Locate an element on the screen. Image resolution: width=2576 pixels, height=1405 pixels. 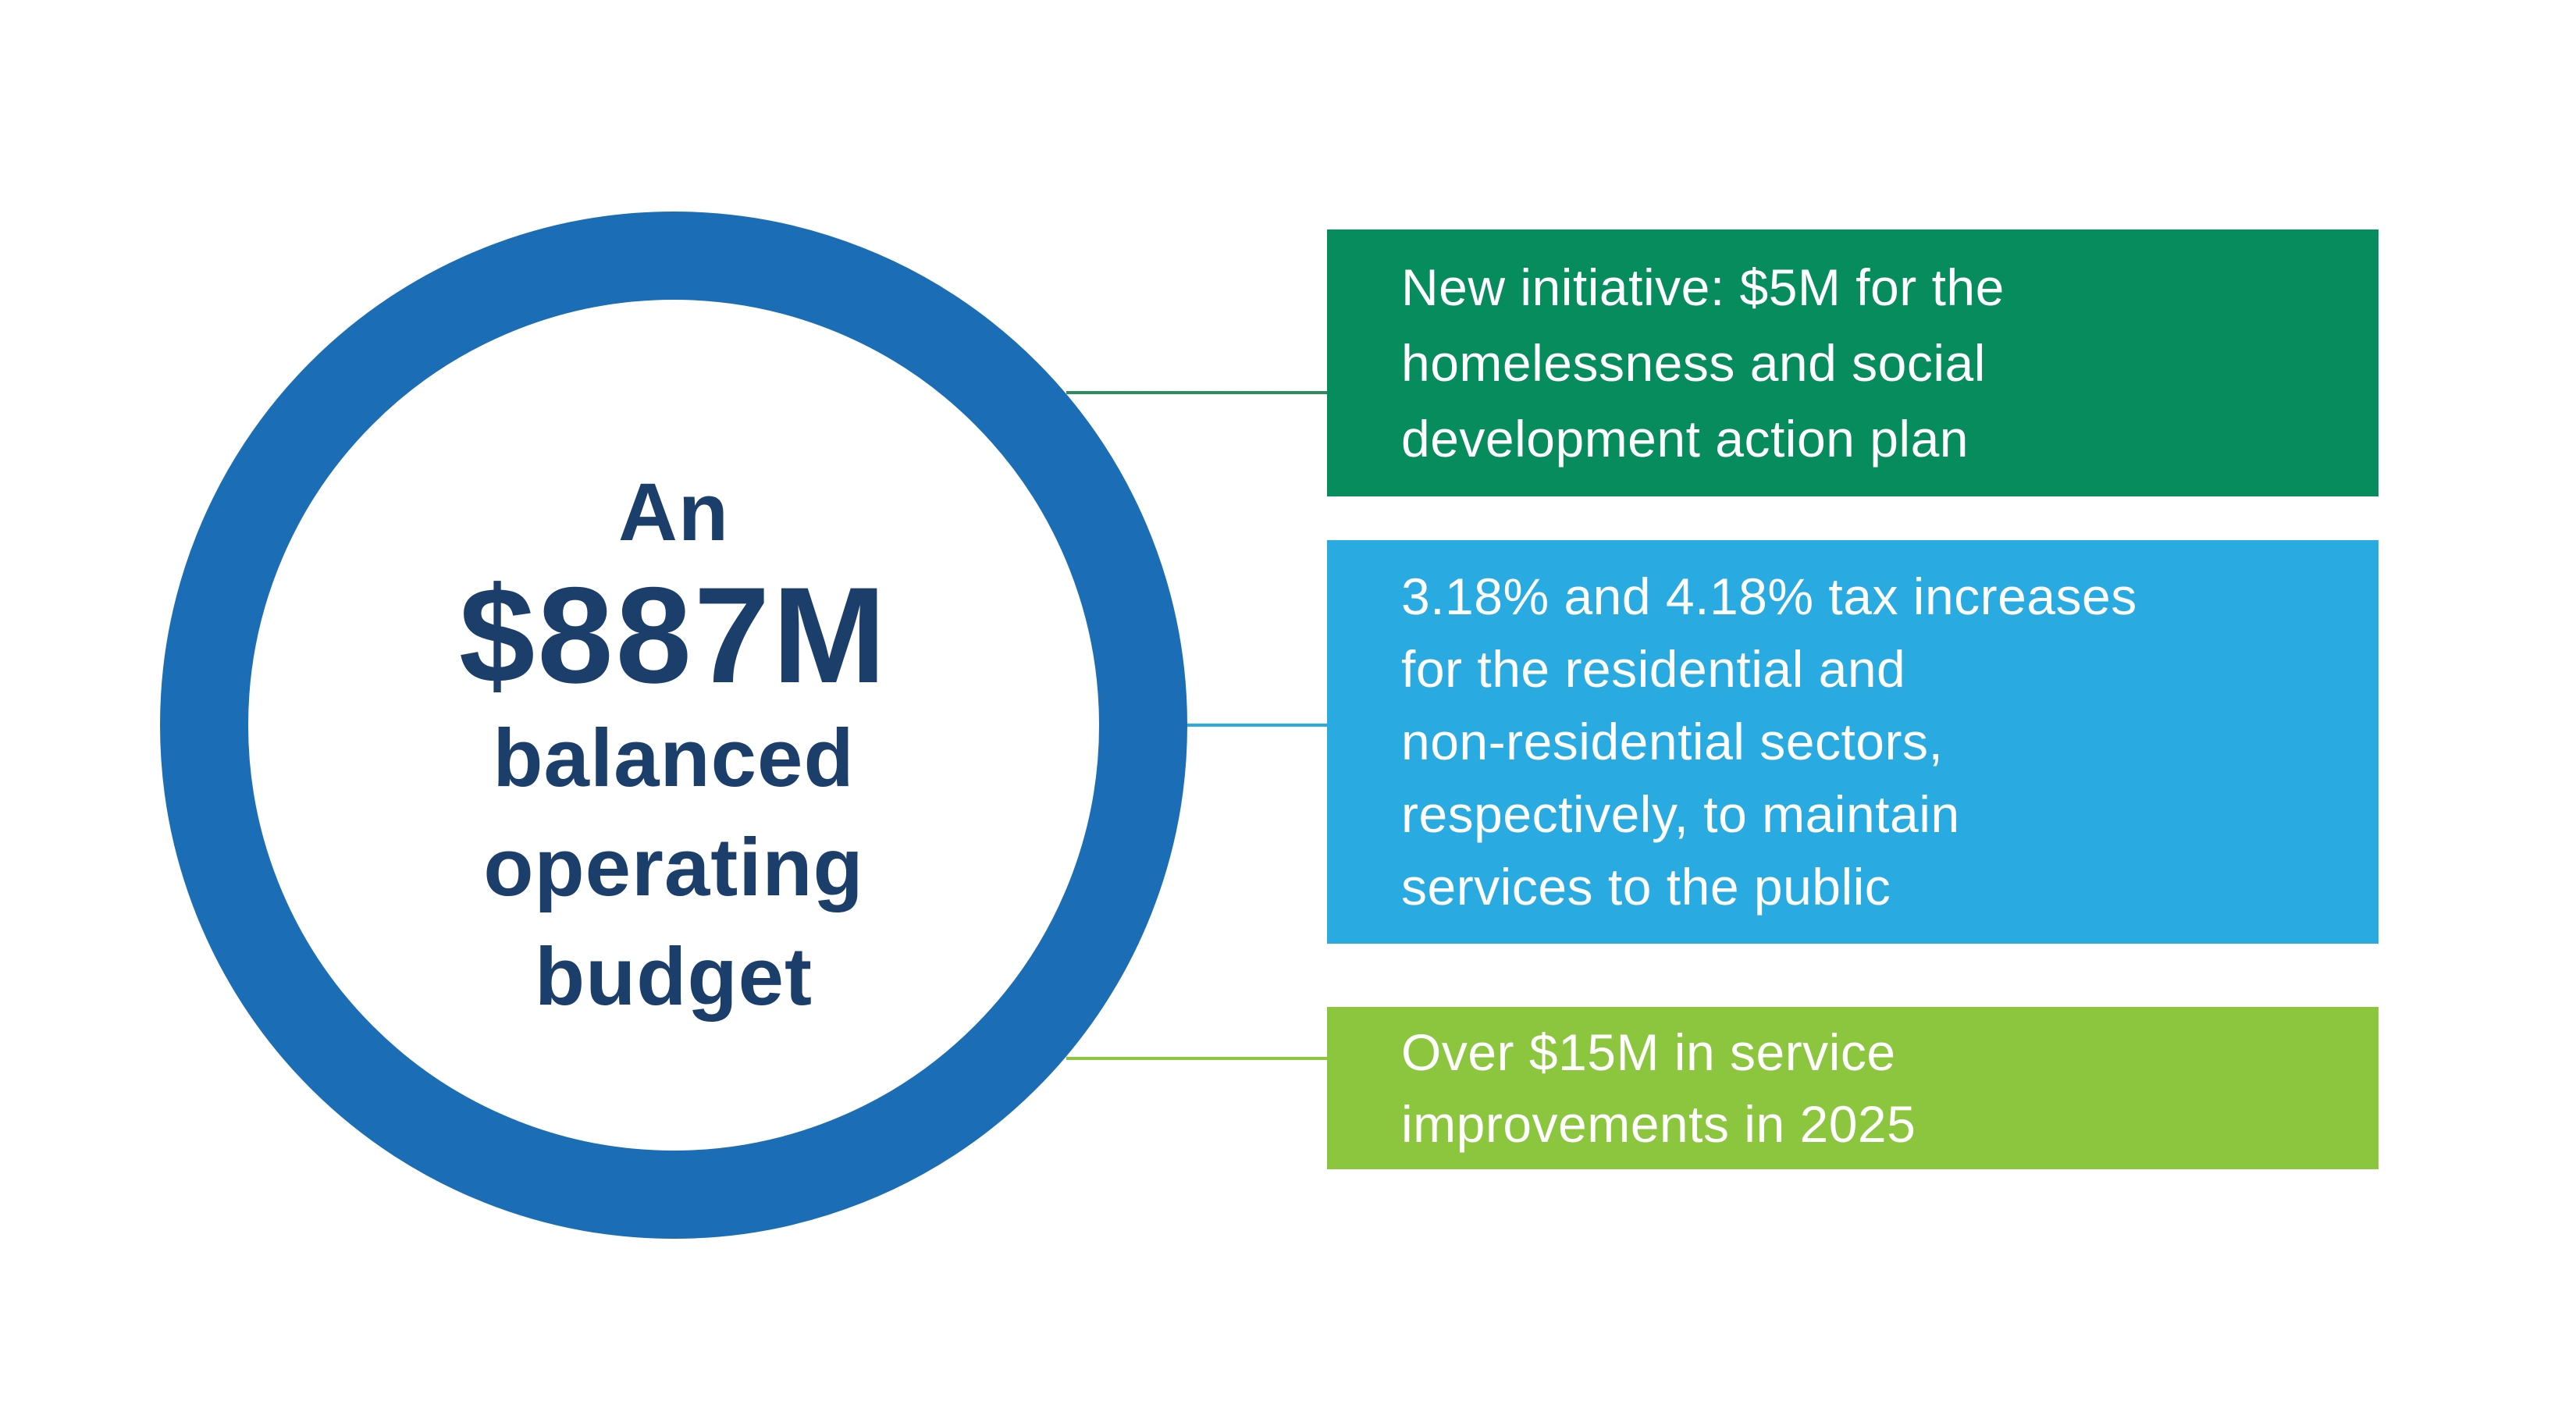
box-tax-increases-line-2: for the residential and is located at coordinates (1654, 669).